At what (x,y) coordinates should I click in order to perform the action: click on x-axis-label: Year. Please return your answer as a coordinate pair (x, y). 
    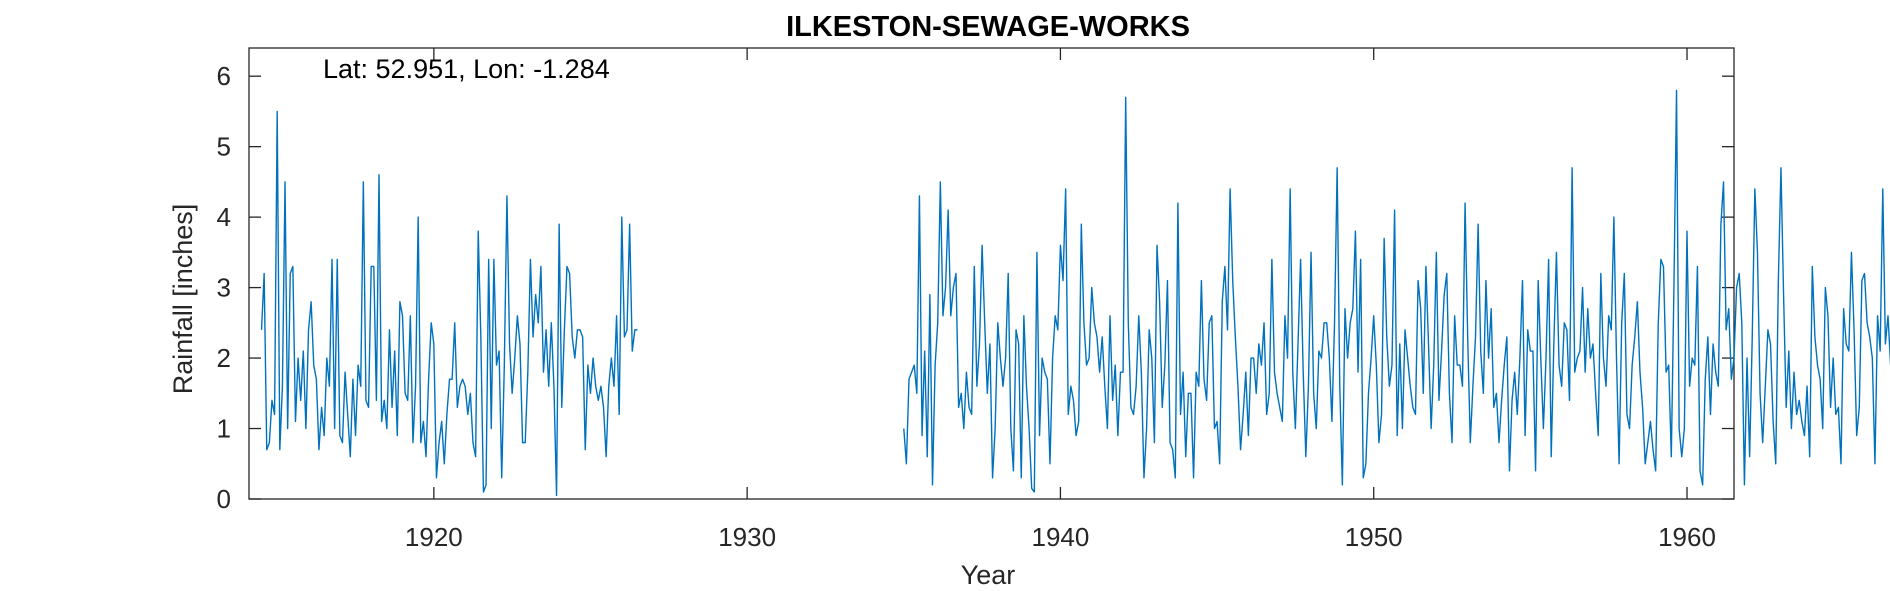
    Looking at the image, I should click on (988, 575).